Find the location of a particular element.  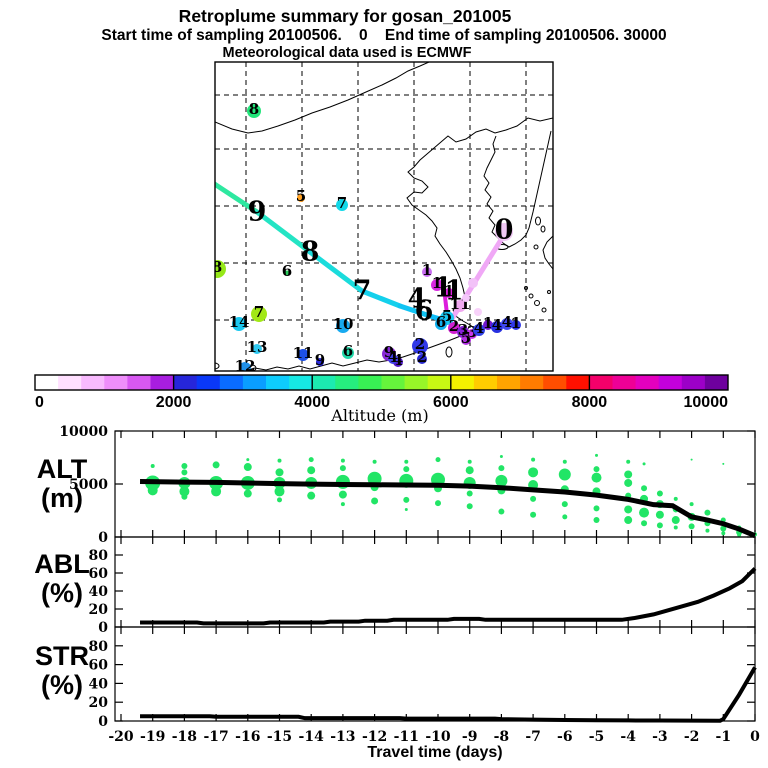

coastline is located at coordinates (547, 252).